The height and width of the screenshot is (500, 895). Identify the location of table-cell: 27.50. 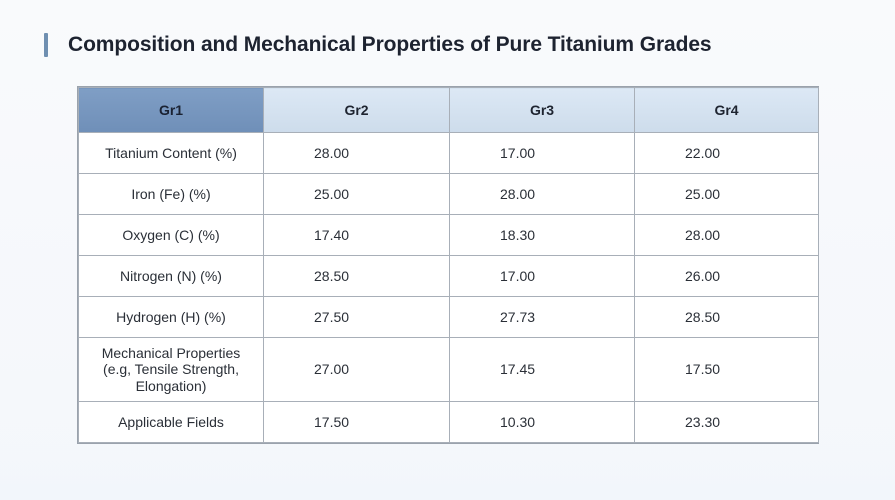
(356, 317).